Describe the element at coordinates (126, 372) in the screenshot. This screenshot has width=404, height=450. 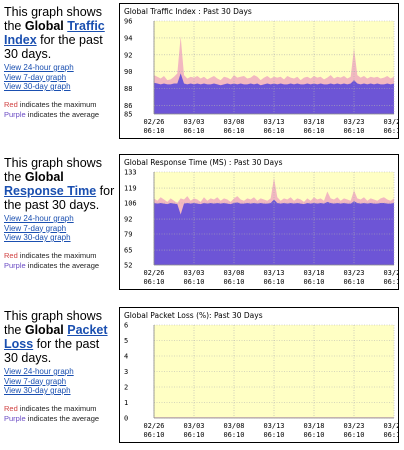
I see `y-tick-label: 3` at that location.